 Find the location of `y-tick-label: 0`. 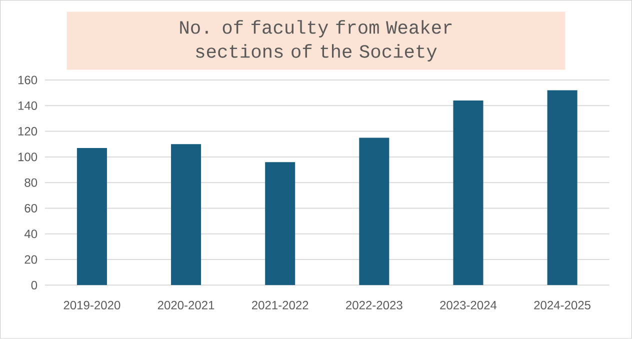

y-tick-label: 0 is located at coordinates (34, 285).